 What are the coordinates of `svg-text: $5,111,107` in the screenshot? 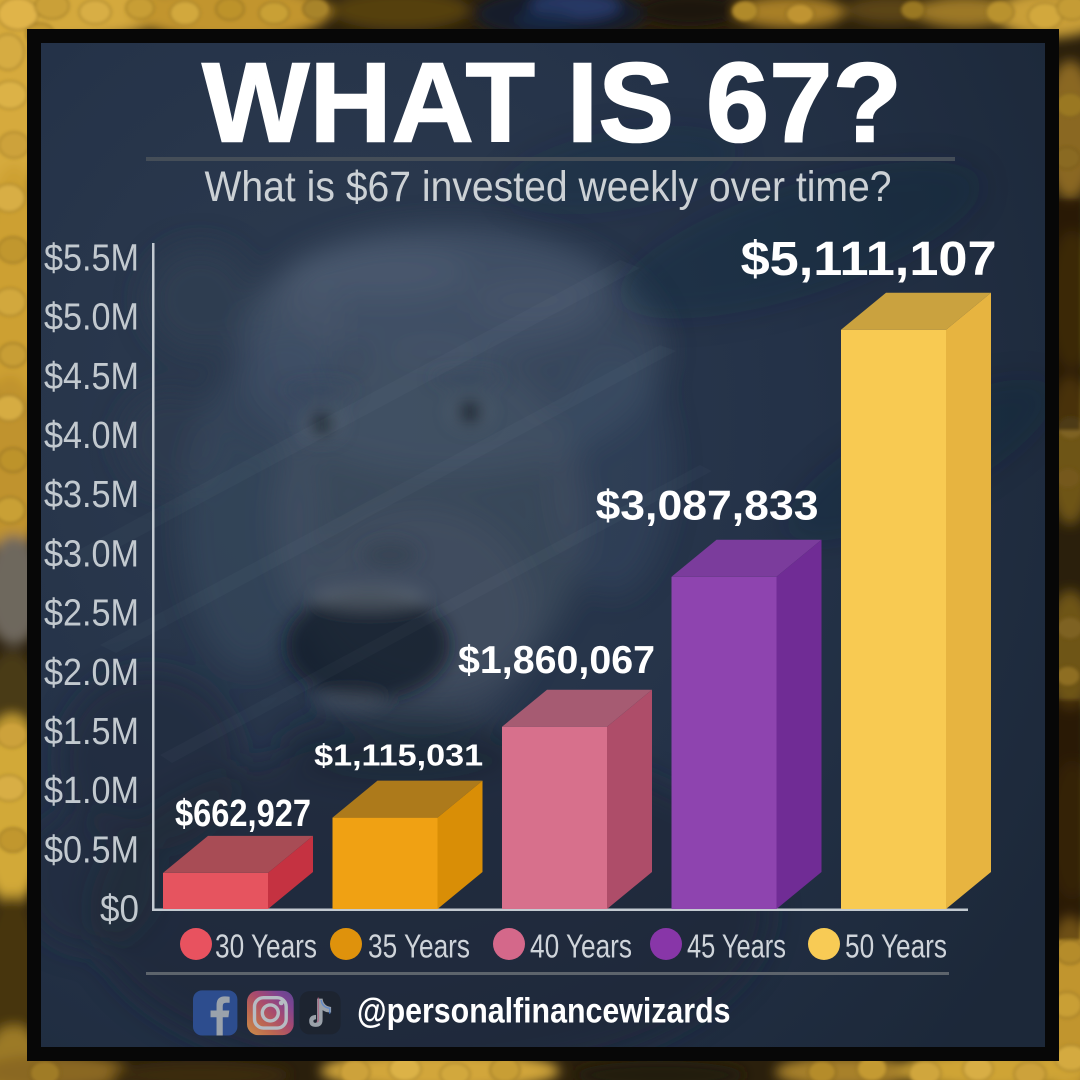 It's located at (869, 259).